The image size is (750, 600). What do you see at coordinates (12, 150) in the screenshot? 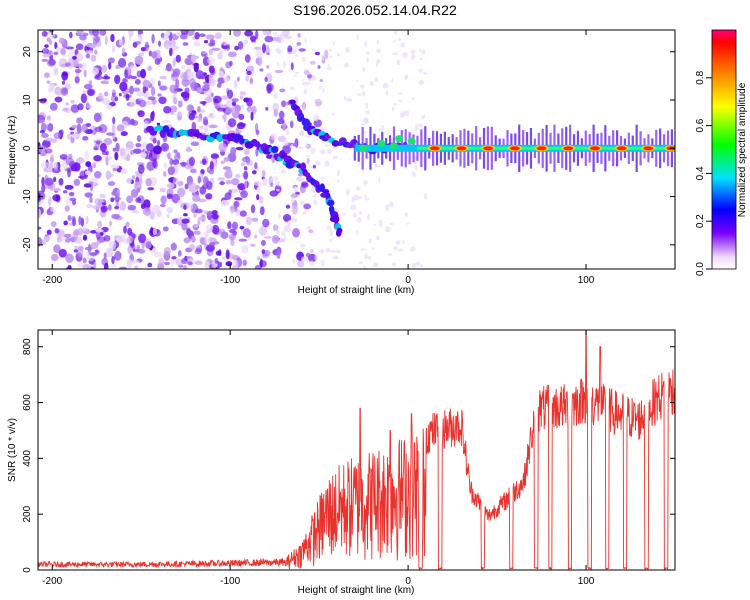
I see `spectrogram-ylabel: Frequency (Hz)` at bounding box center [12, 150].